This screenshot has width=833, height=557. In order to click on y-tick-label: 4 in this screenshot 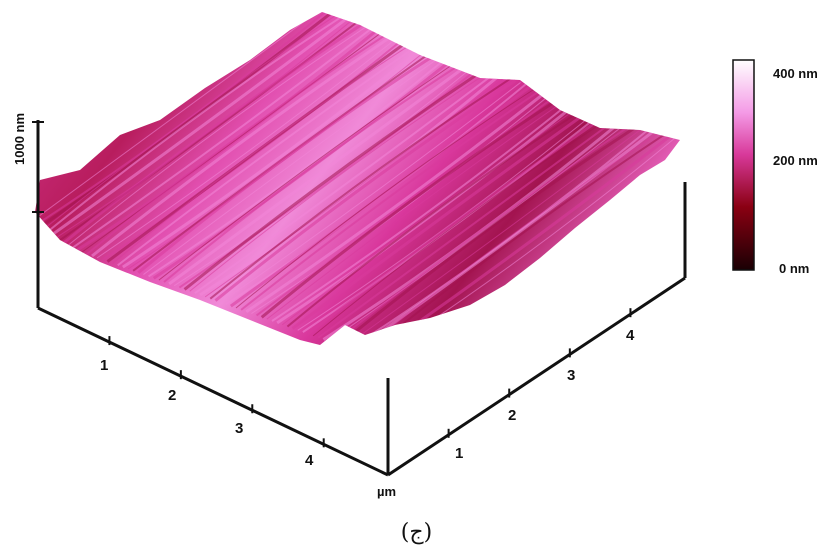, I will do `click(630, 335)`.